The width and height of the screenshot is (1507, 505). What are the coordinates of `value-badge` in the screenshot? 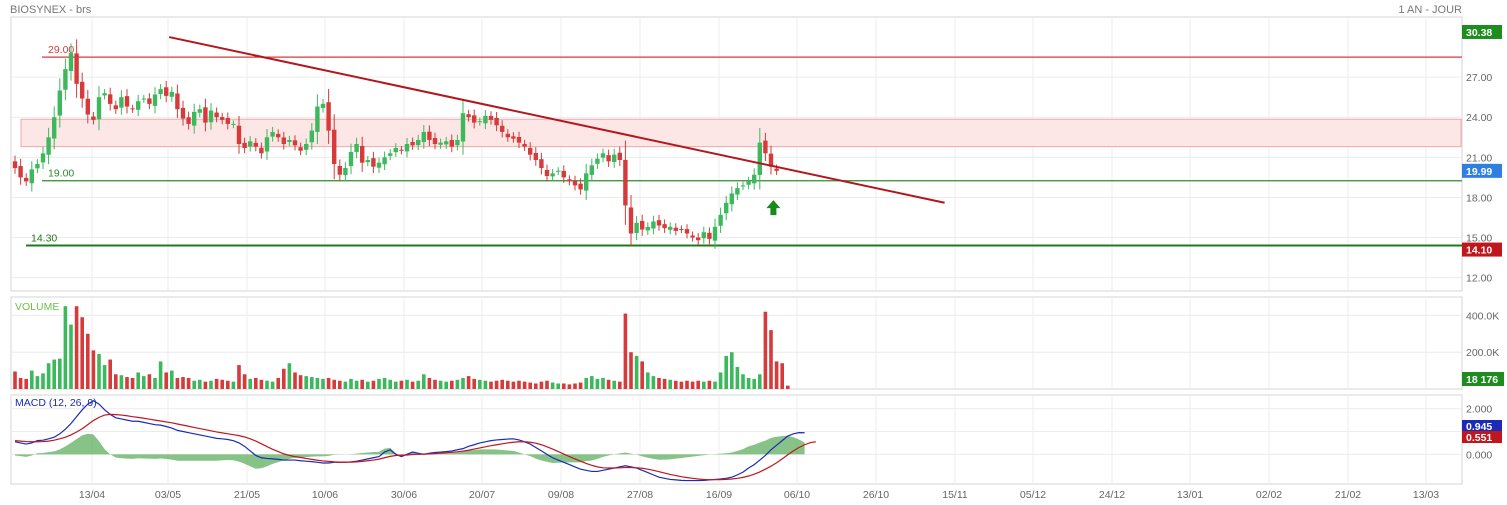 It's located at (1482, 170).